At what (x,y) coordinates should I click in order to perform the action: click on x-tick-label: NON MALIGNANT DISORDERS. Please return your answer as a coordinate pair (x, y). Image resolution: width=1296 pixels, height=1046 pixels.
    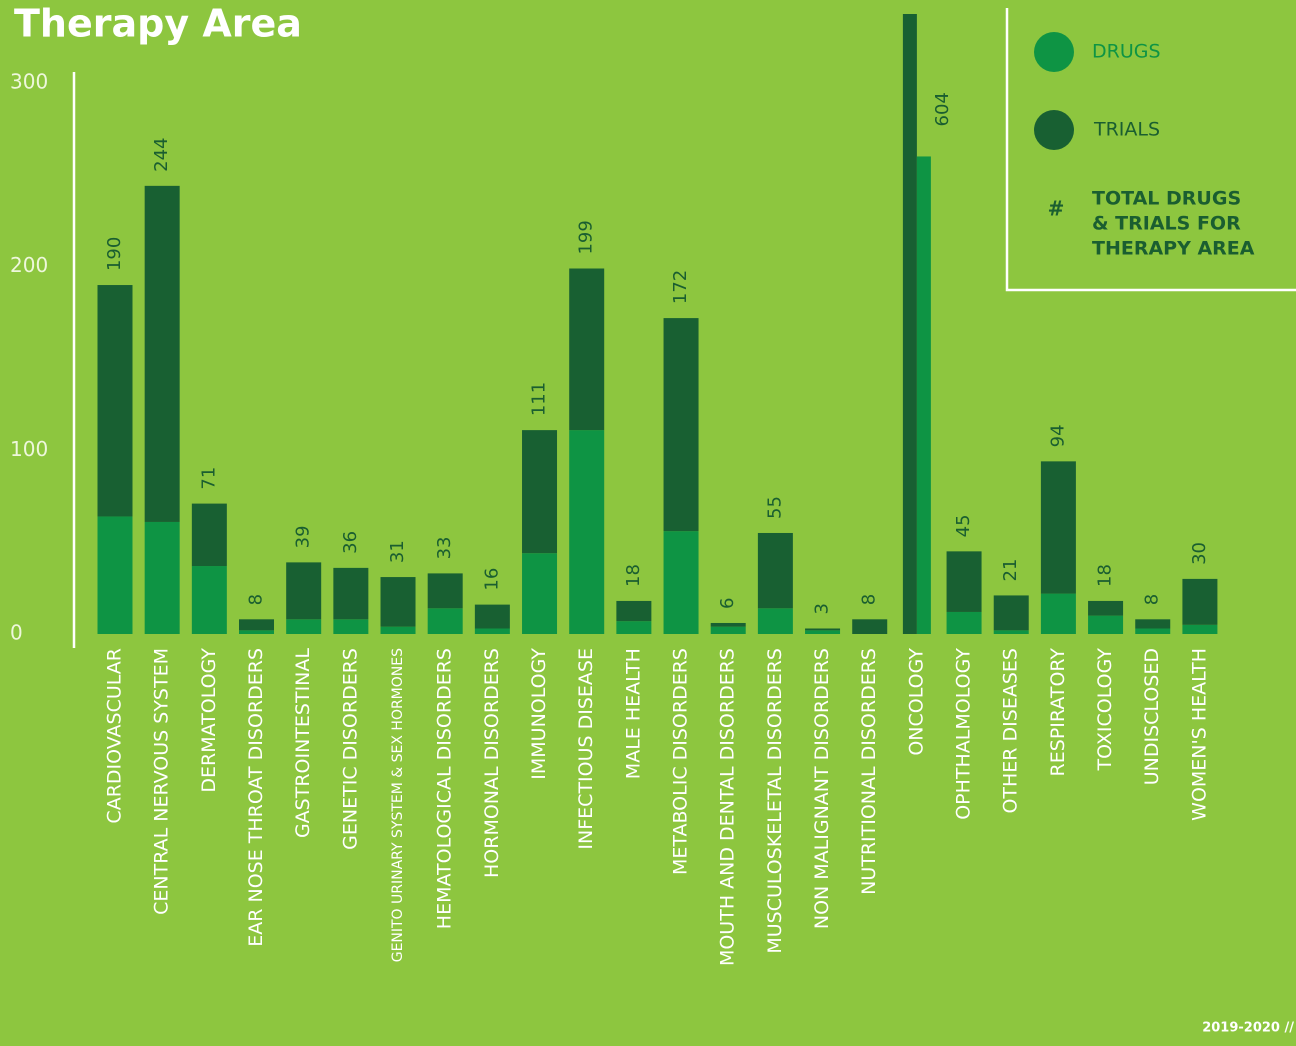
    Looking at the image, I should click on (822, 788).